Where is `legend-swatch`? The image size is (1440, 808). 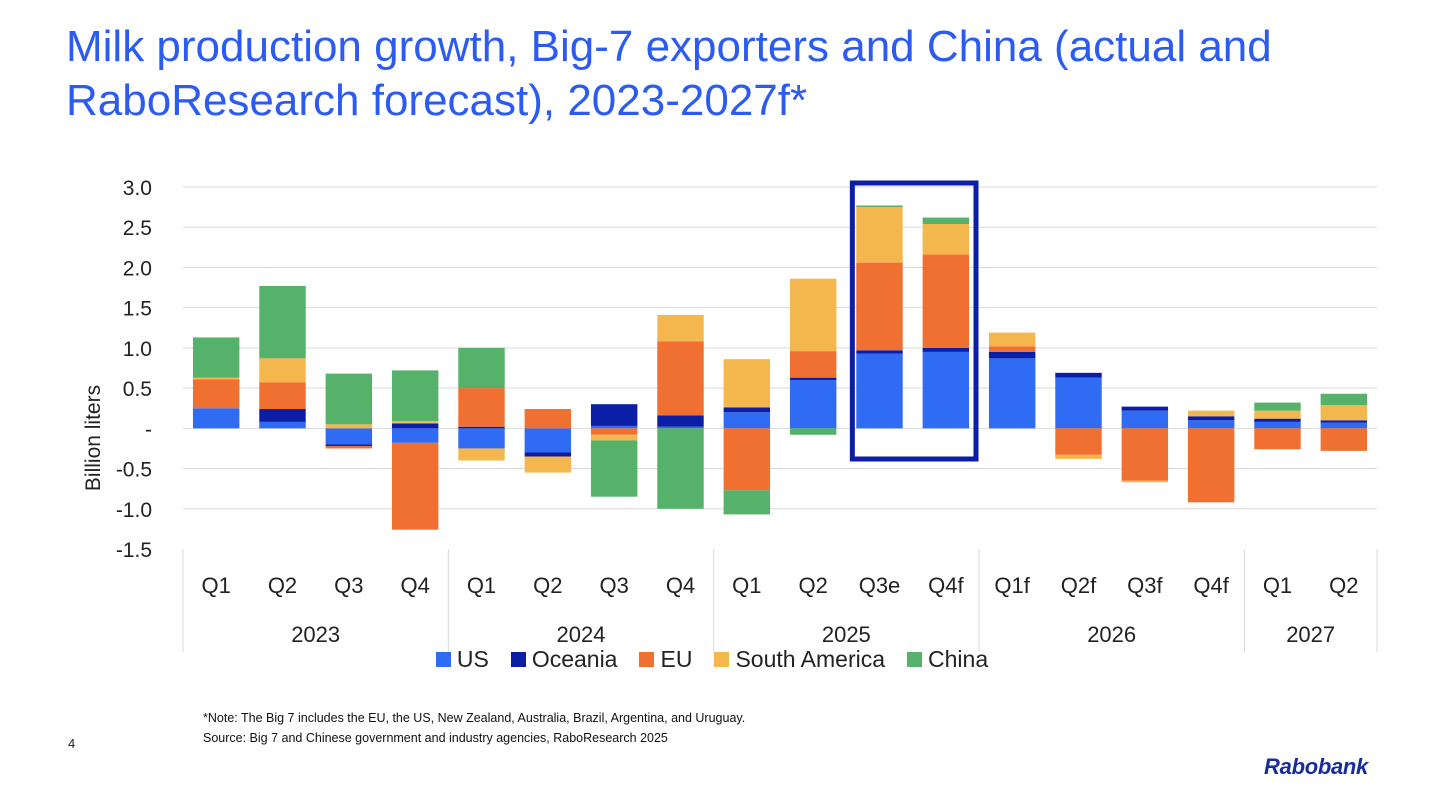
legend-swatch is located at coordinates (443, 659).